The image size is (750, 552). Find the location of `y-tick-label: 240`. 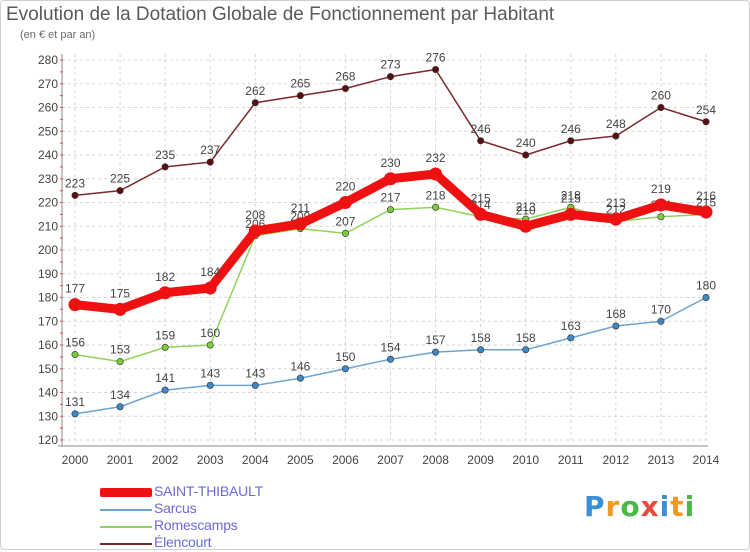

y-tick-label: 240 is located at coordinates (48, 155).